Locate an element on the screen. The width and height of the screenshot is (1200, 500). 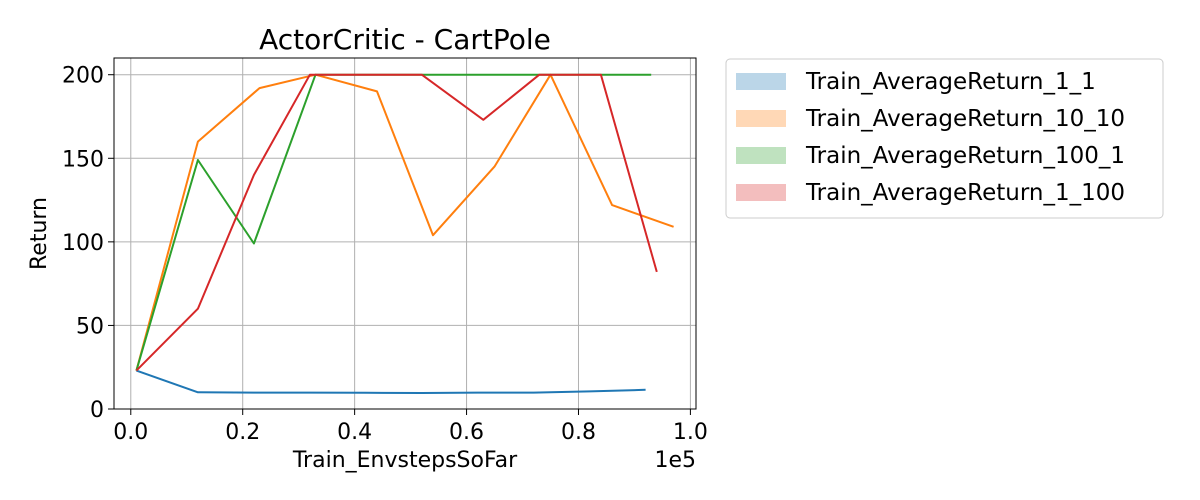
chart-title: ActorCritic - CartPole is located at coordinates (405, 39).